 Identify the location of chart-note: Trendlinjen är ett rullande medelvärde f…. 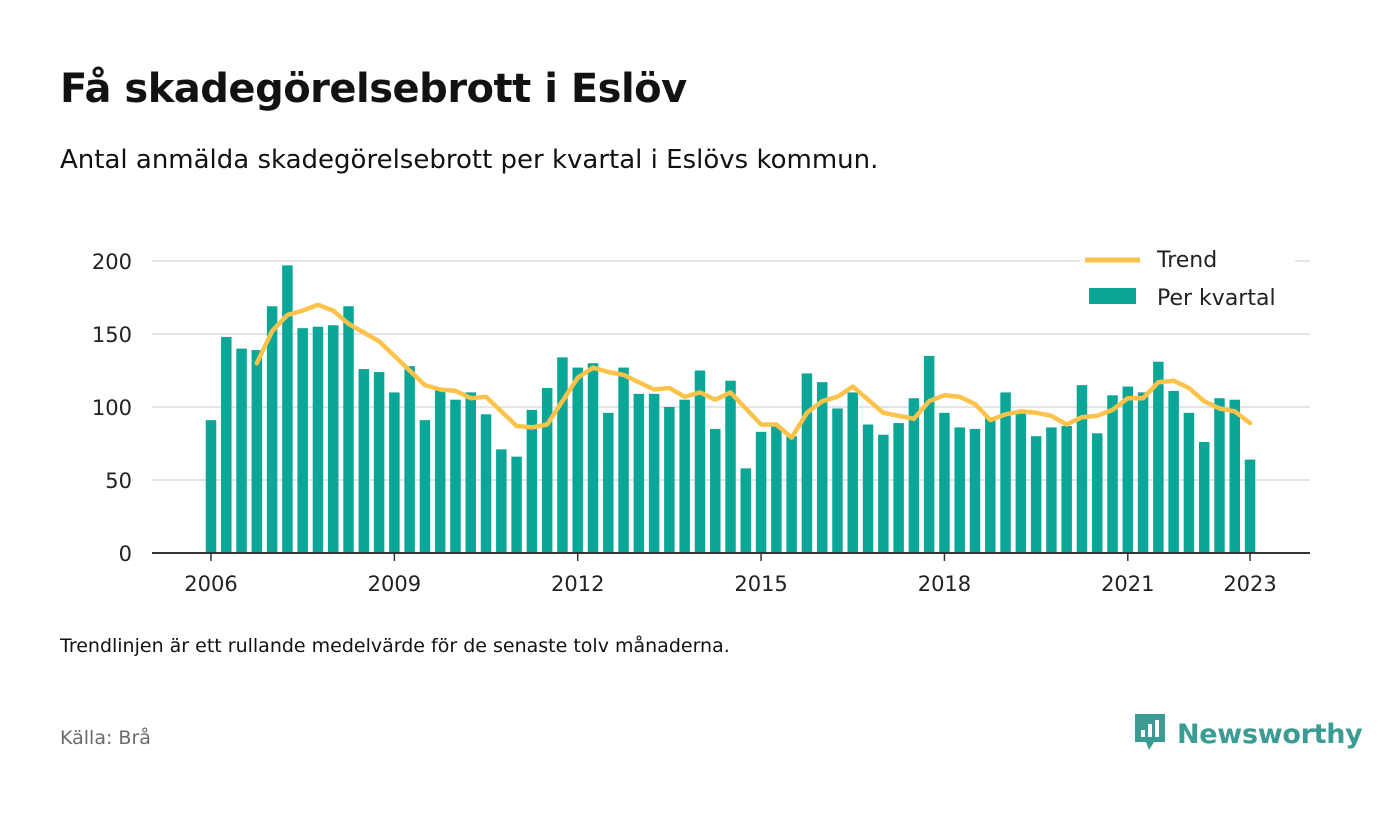
(395, 646).